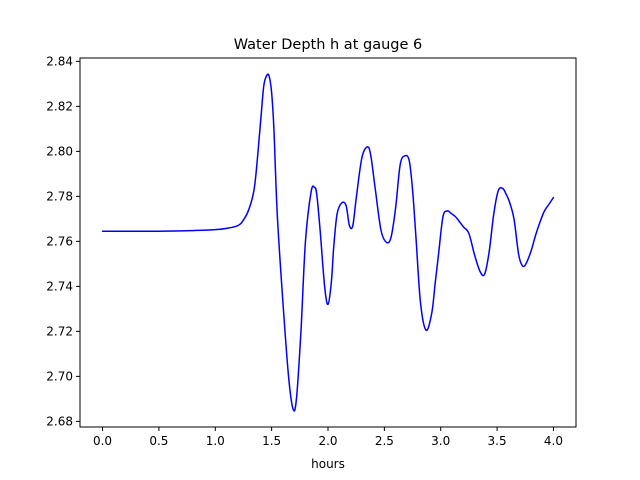 This screenshot has height=480, width=640. I want to click on y-tick-label: 2.74, so click(59, 287).